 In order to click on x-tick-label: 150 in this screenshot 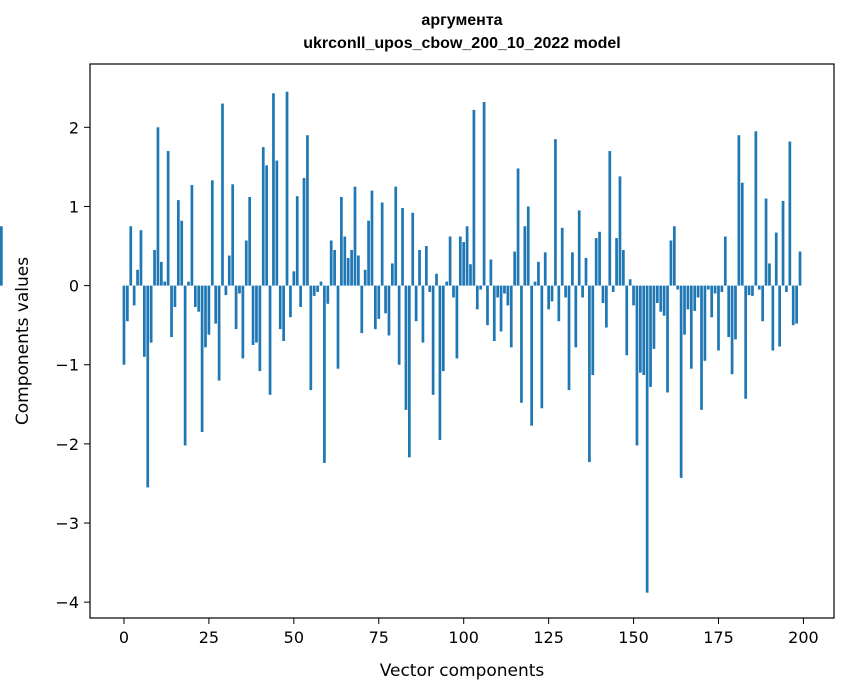, I will do `click(633, 637)`.